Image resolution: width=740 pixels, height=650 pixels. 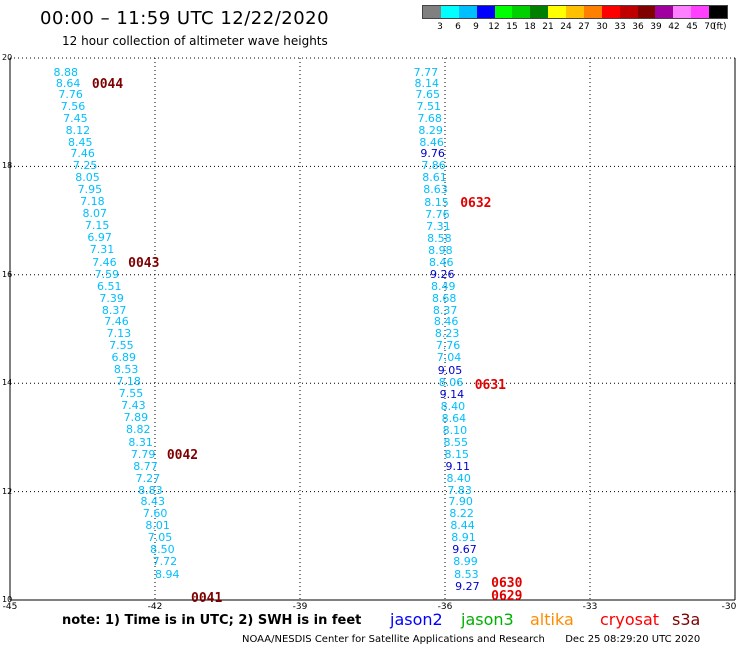 I want to click on wave-height-value: 8.12, so click(x=78, y=130).